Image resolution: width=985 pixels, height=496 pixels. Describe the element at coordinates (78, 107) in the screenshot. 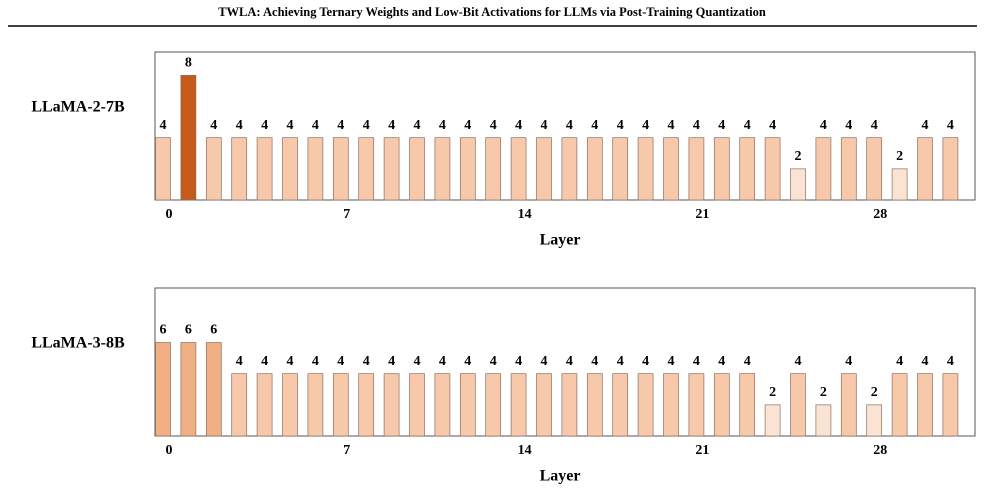

I see `row-label: LLaMA-2-7B` at that location.